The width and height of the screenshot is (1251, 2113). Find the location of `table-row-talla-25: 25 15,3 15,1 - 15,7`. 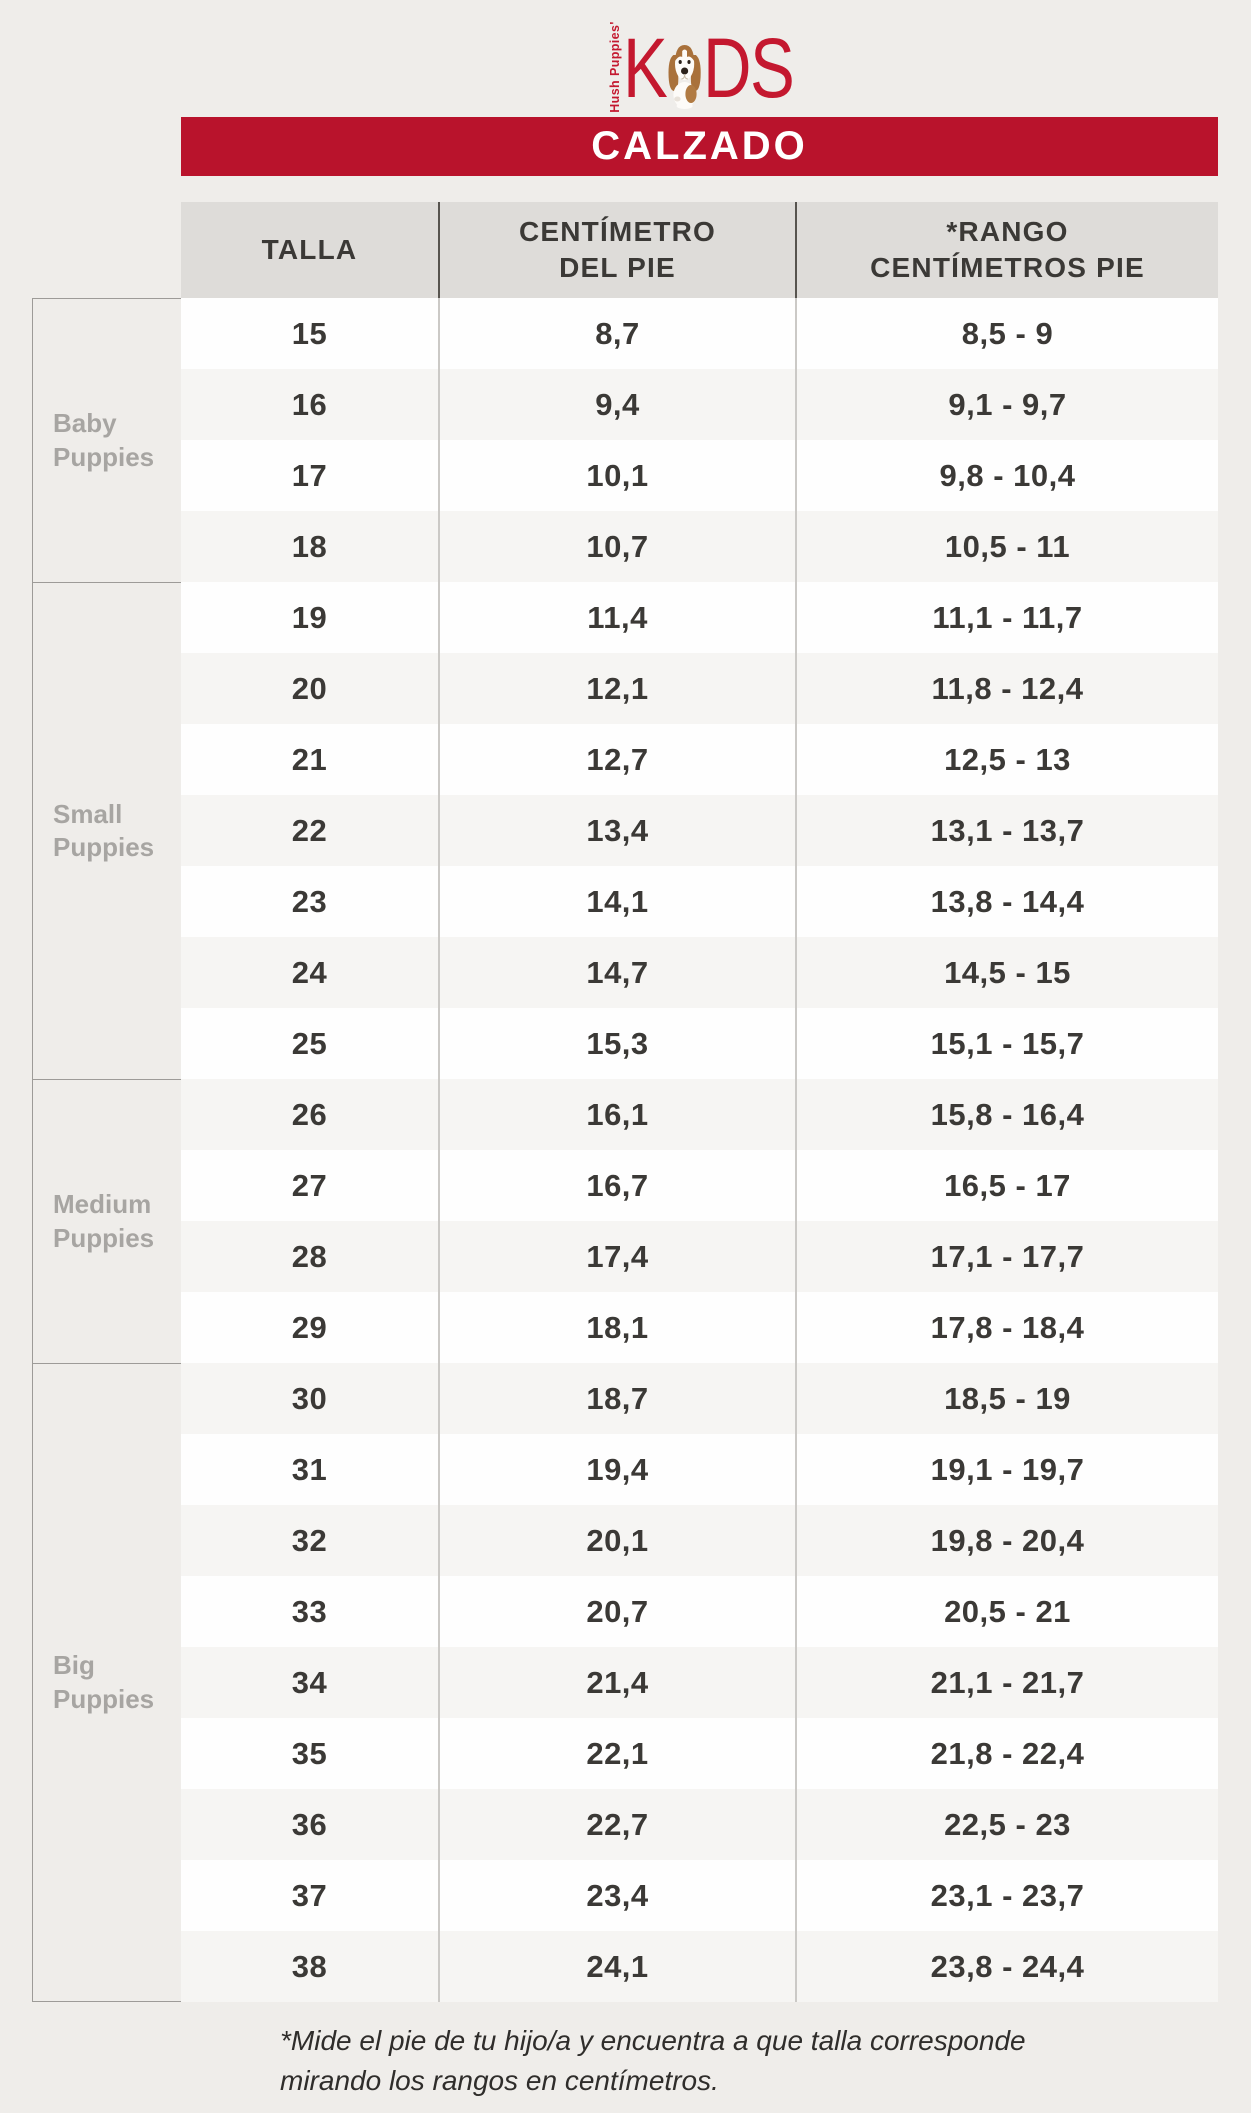

table-row-talla-25: 25 15,3 15,1 - 15,7 is located at coordinates (699, 1043).